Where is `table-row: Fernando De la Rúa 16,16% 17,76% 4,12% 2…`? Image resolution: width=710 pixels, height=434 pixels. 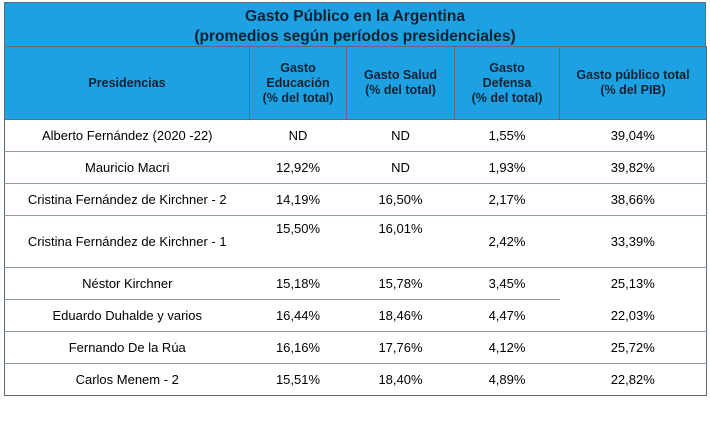
table-row: Fernando De la Rúa 16,16% 17,76% 4,12% 2… is located at coordinates (355, 347).